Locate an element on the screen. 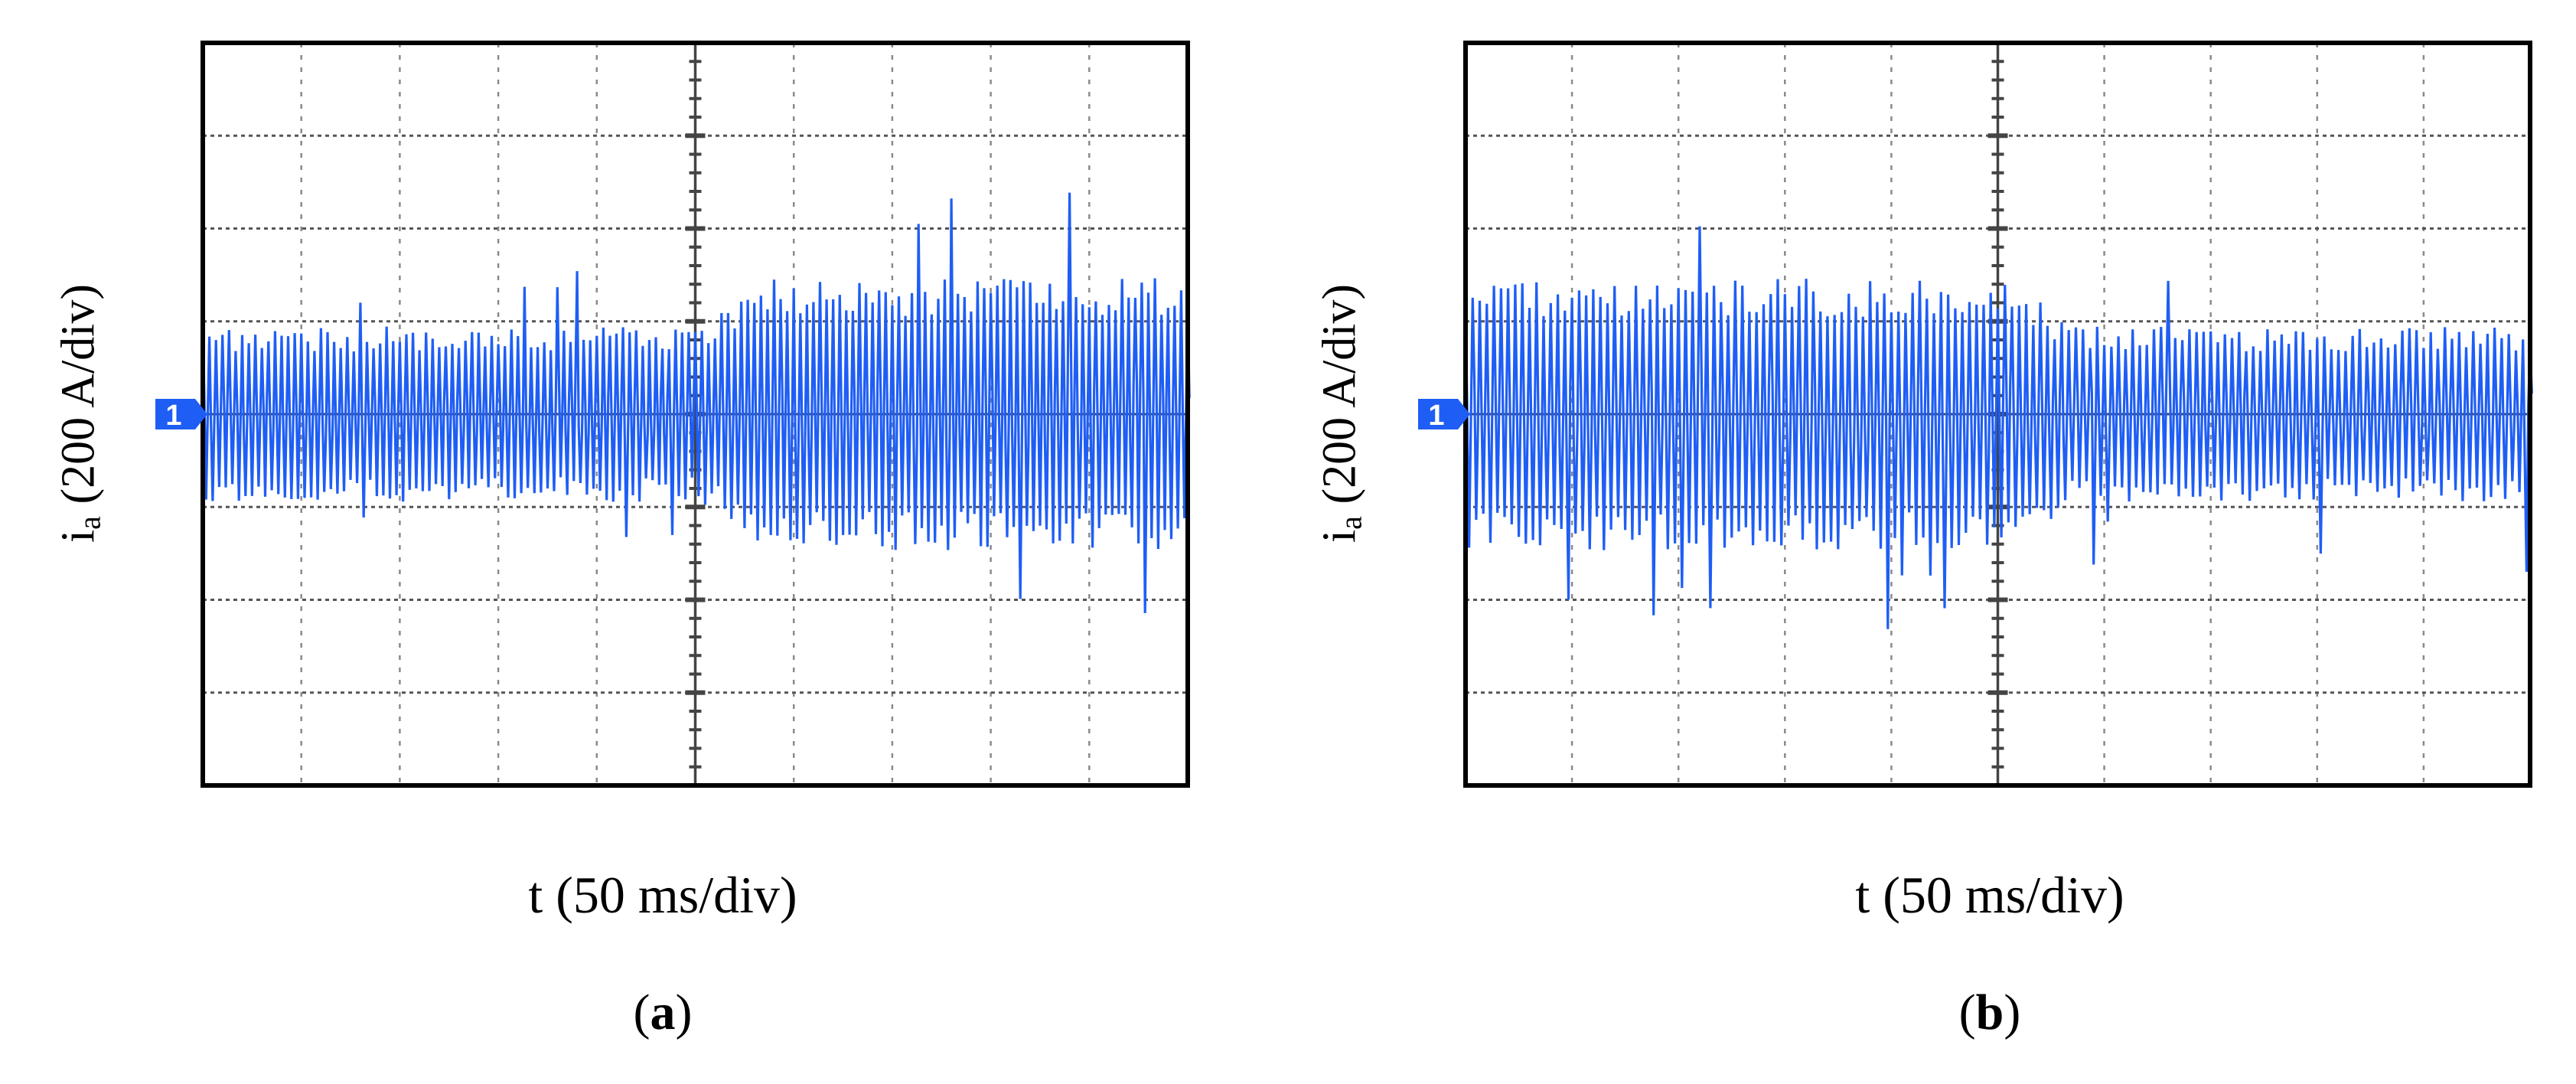 Image resolution: width=2576 pixels, height=1084 pixels. caption-b: (b) is located at coordinates (1989, 1012).